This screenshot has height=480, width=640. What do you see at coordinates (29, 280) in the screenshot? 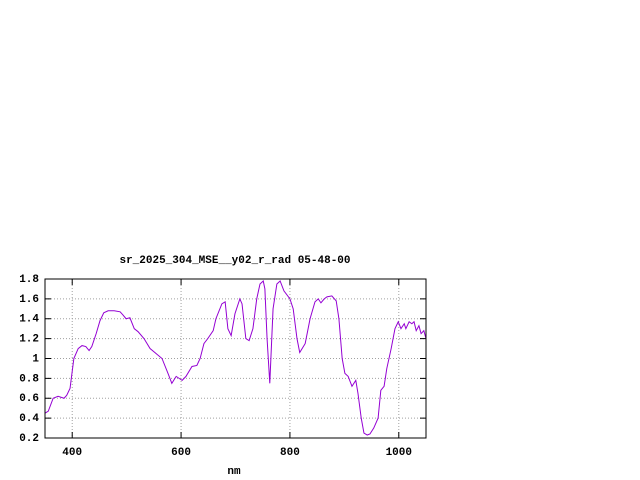
I see `y-tick-label: 1.8` at bounding box center [29, 280].